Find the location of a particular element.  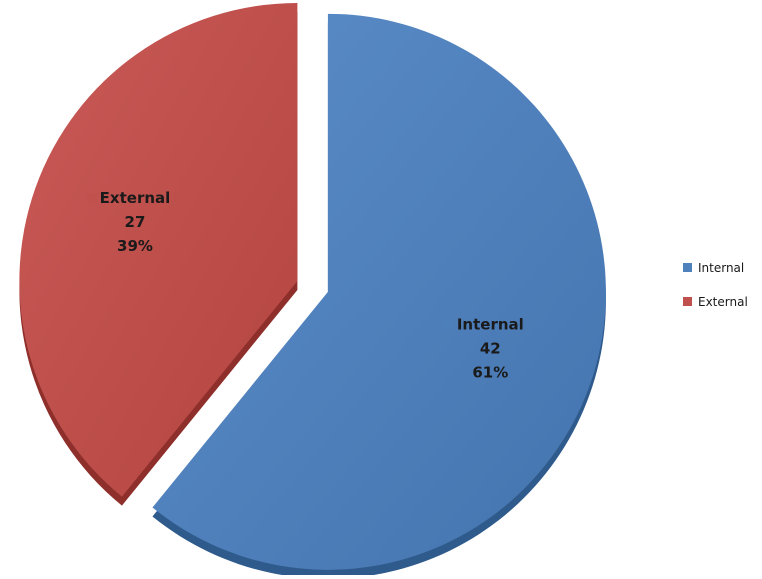

data-label-category-external: External is located at coordinates (135, 198).